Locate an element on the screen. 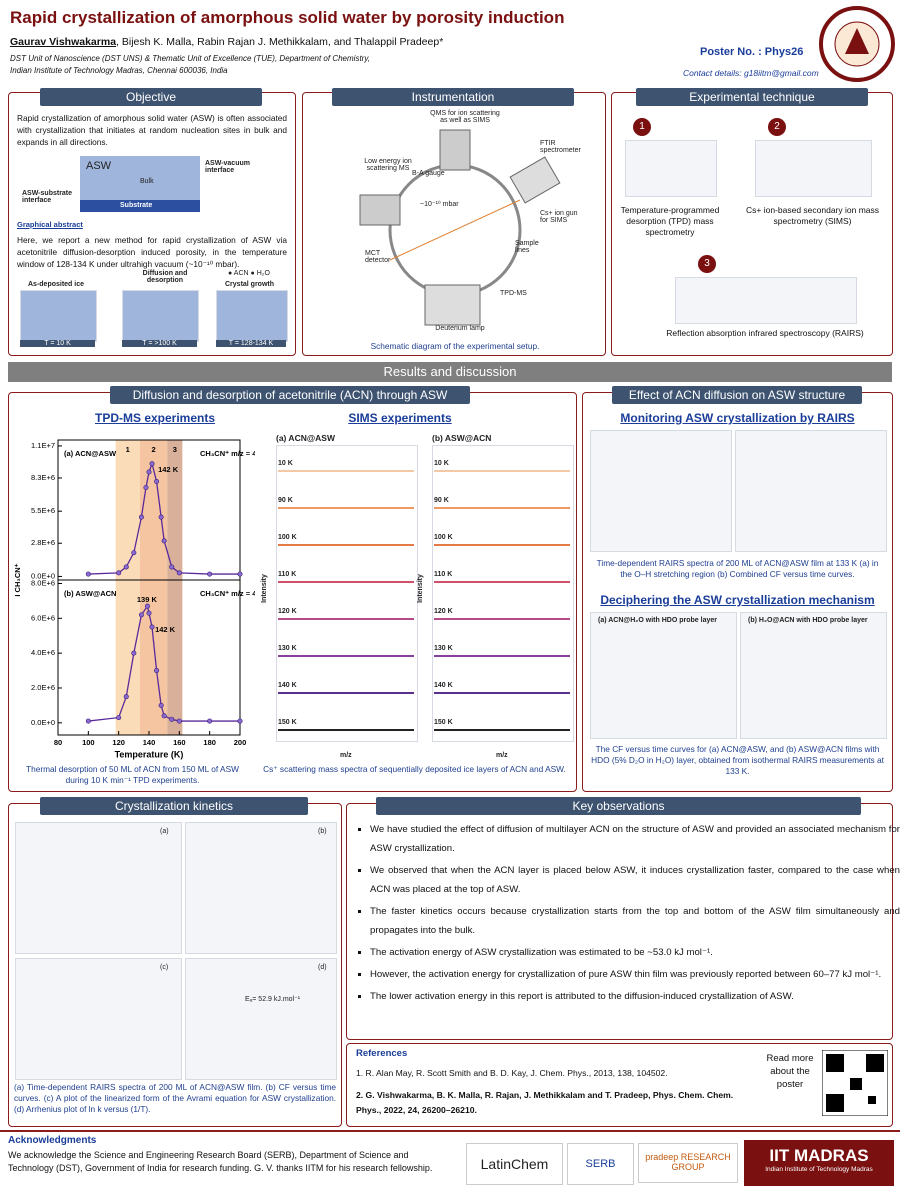 Image resolution: width=900 pixels, height=1200 pixels. footer is located at coordinates (450, 1165).